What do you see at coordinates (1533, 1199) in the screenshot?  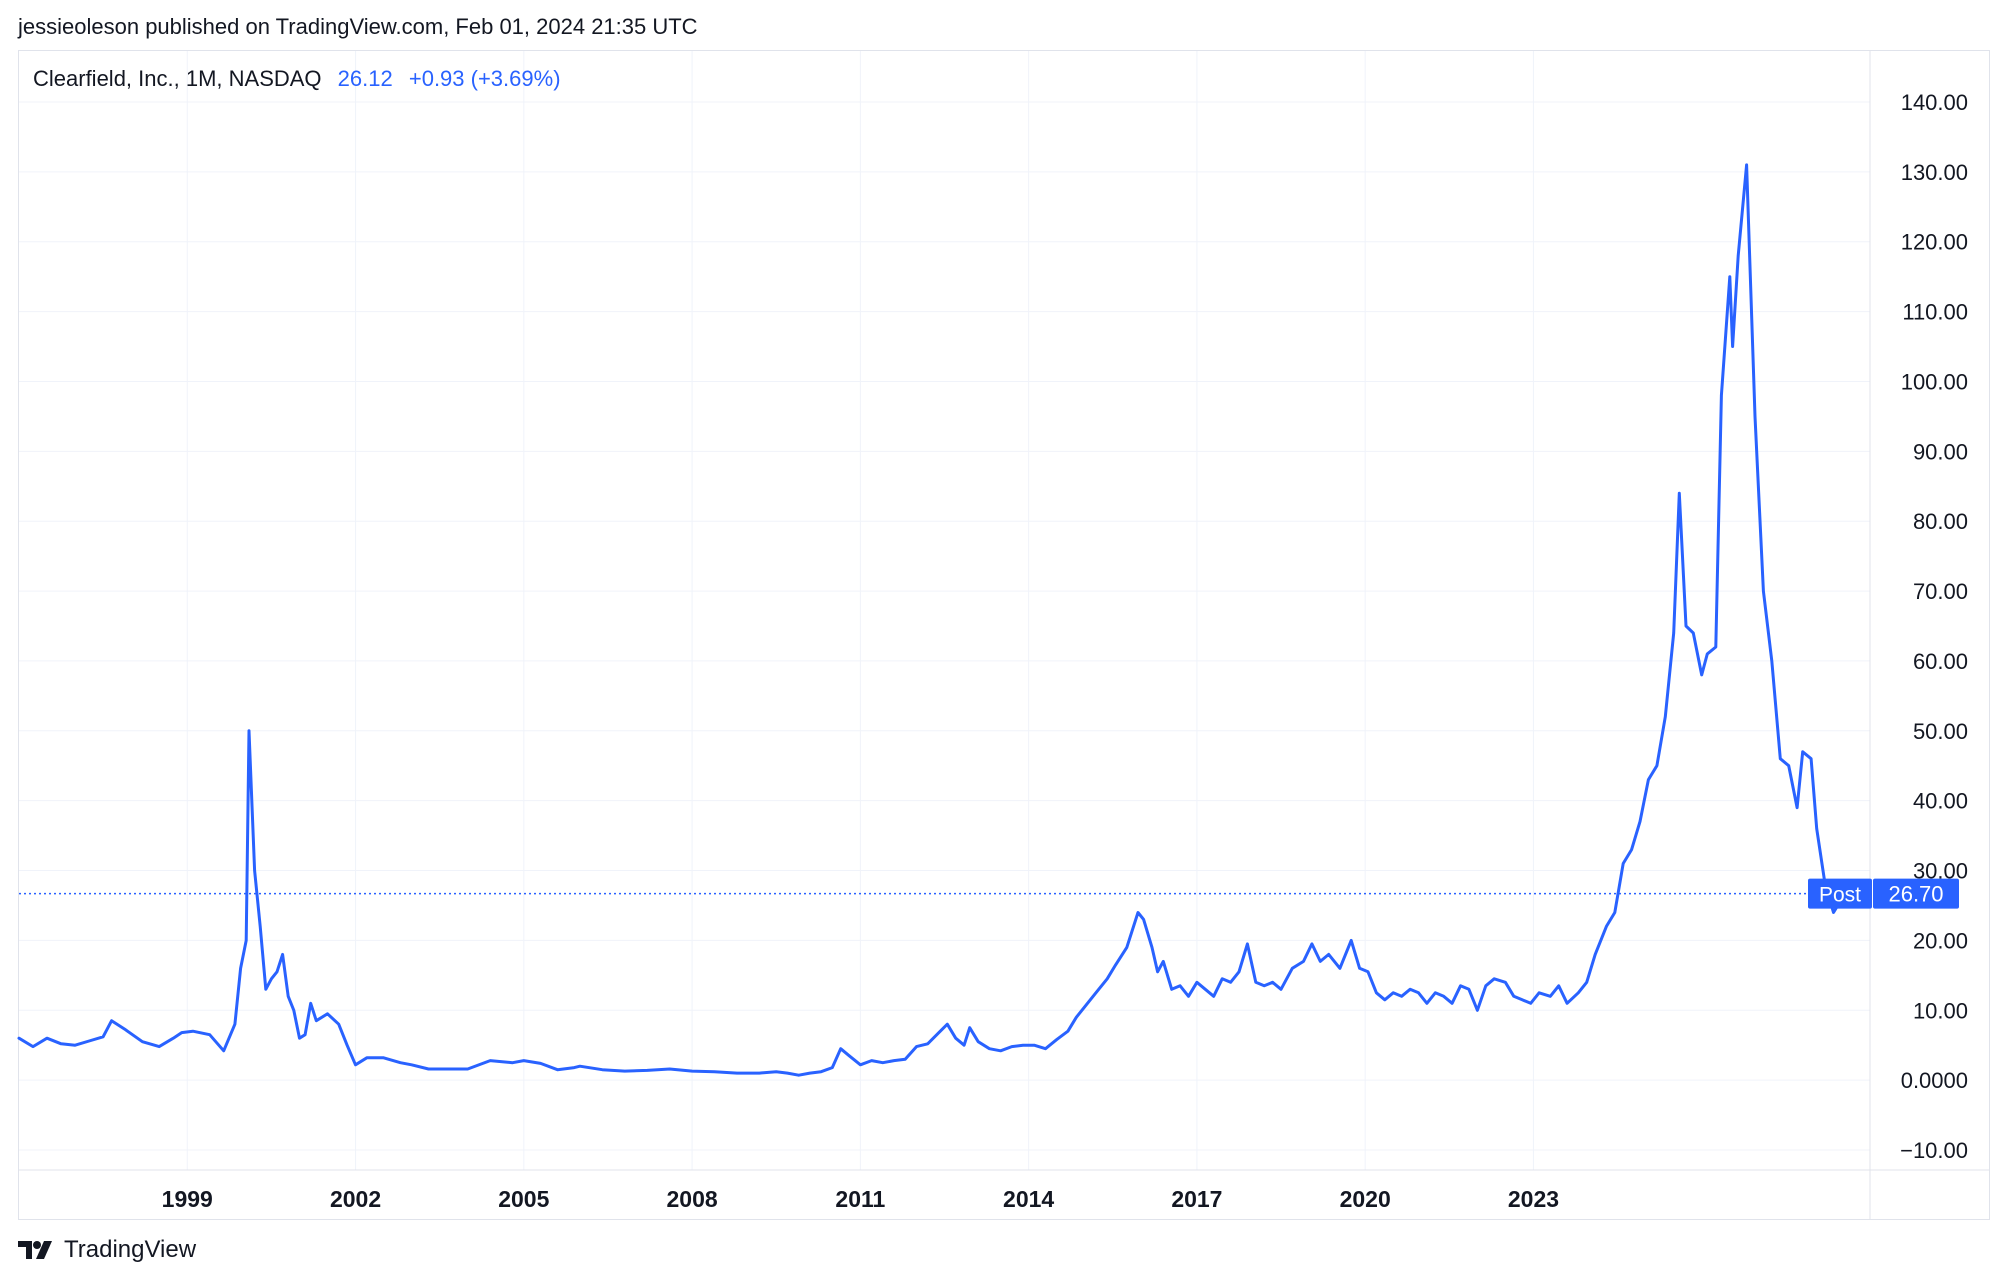 I see `x-tick-label: 2023` at bounding box center [1533, 1199].